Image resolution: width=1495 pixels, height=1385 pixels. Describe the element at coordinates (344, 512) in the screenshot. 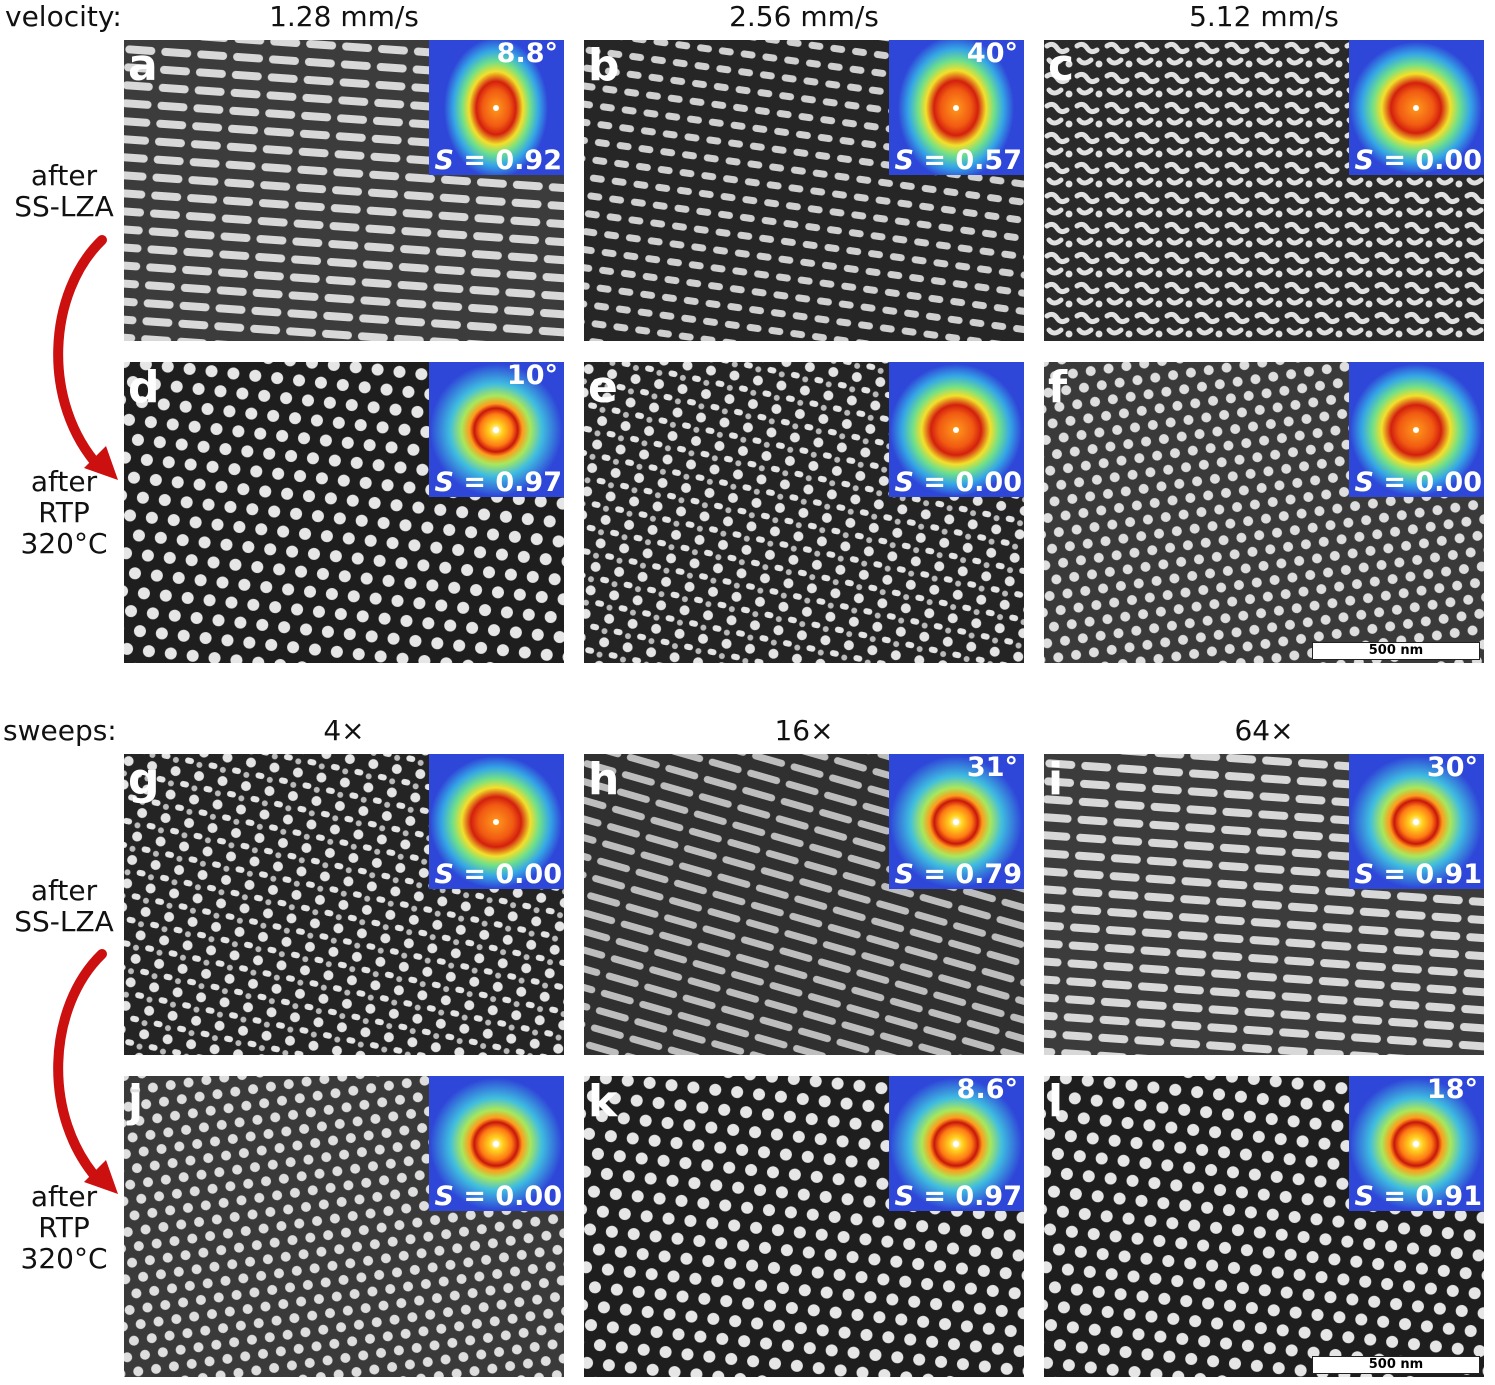

I see `sem-panel-d: d 10° S = 0.97` at that location.